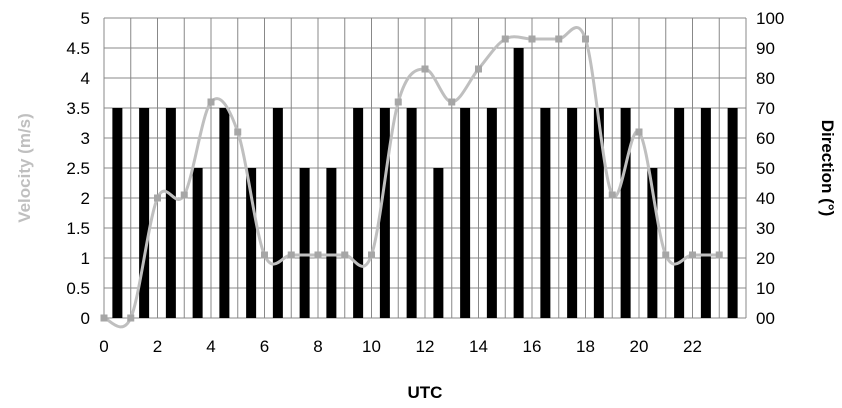 The image size is (842, 408). I want to click on y-right-tick-label: 70, so click(765, 108).